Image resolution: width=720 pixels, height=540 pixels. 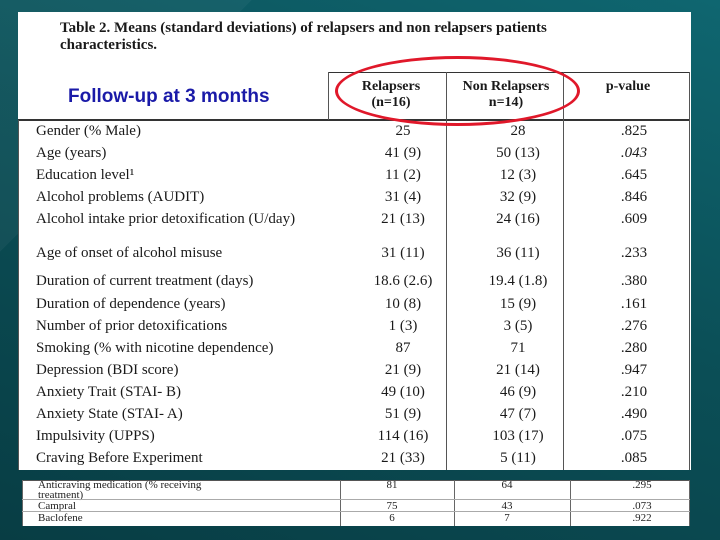 What do you see at coordinates (642, 485) in the screenshot?
I see `p-value: .295` at bounding box center [642, 485].